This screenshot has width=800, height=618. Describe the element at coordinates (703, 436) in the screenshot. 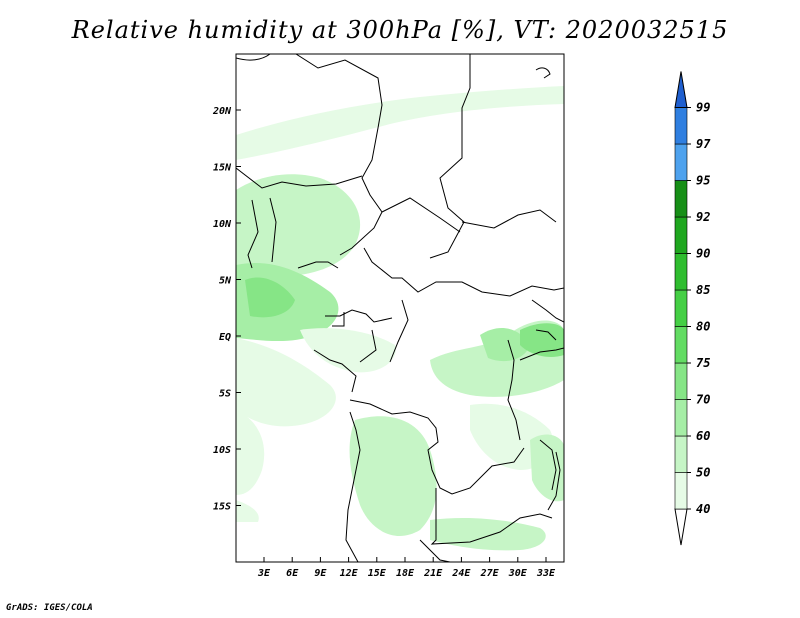

I see `colorbar-label: 60` at that location.